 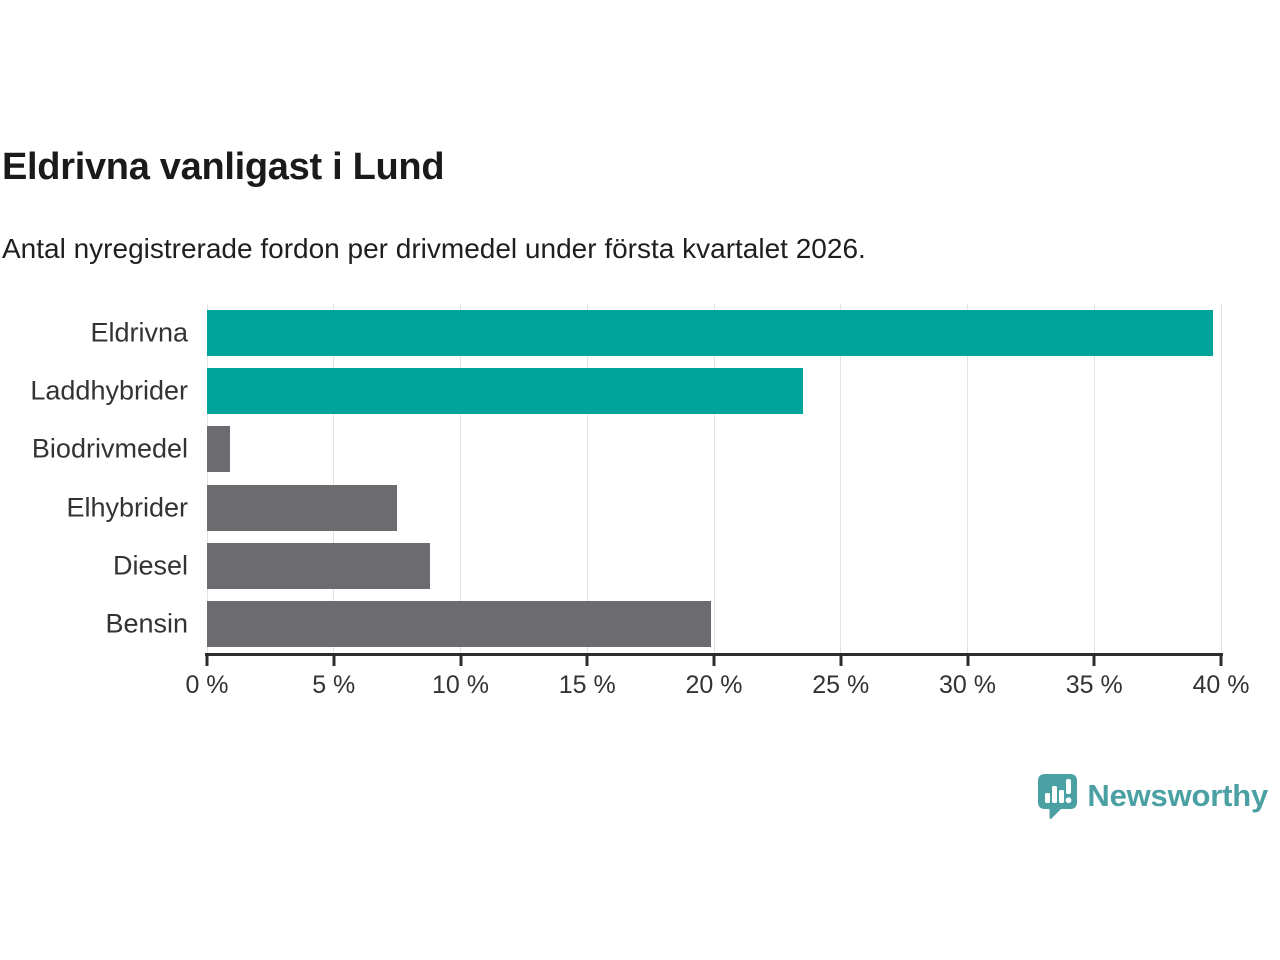 What do you see at coordinates (841, 685) in the screenshot?
I see `x-axis-tick-label-25: 25 %` at bounding box center [841, 685].